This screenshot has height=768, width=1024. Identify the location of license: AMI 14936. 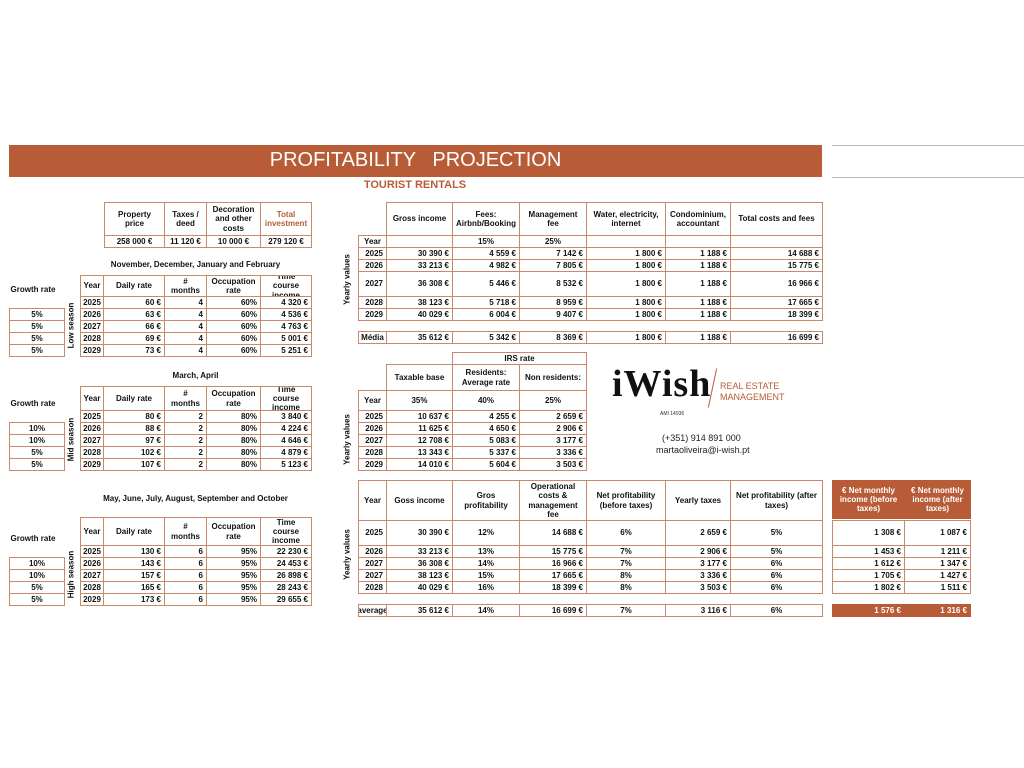
(672, 414).